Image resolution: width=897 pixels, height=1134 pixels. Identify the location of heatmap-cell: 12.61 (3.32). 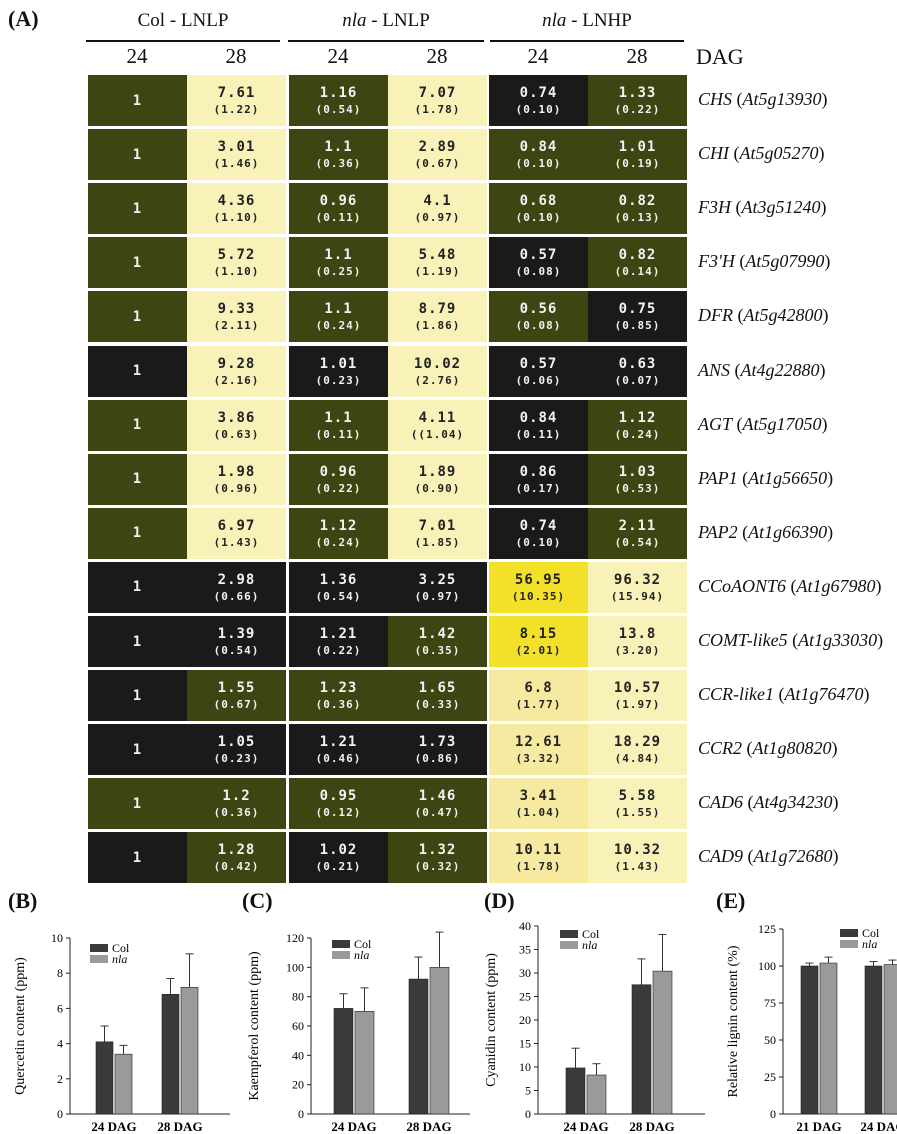
(538, 750).